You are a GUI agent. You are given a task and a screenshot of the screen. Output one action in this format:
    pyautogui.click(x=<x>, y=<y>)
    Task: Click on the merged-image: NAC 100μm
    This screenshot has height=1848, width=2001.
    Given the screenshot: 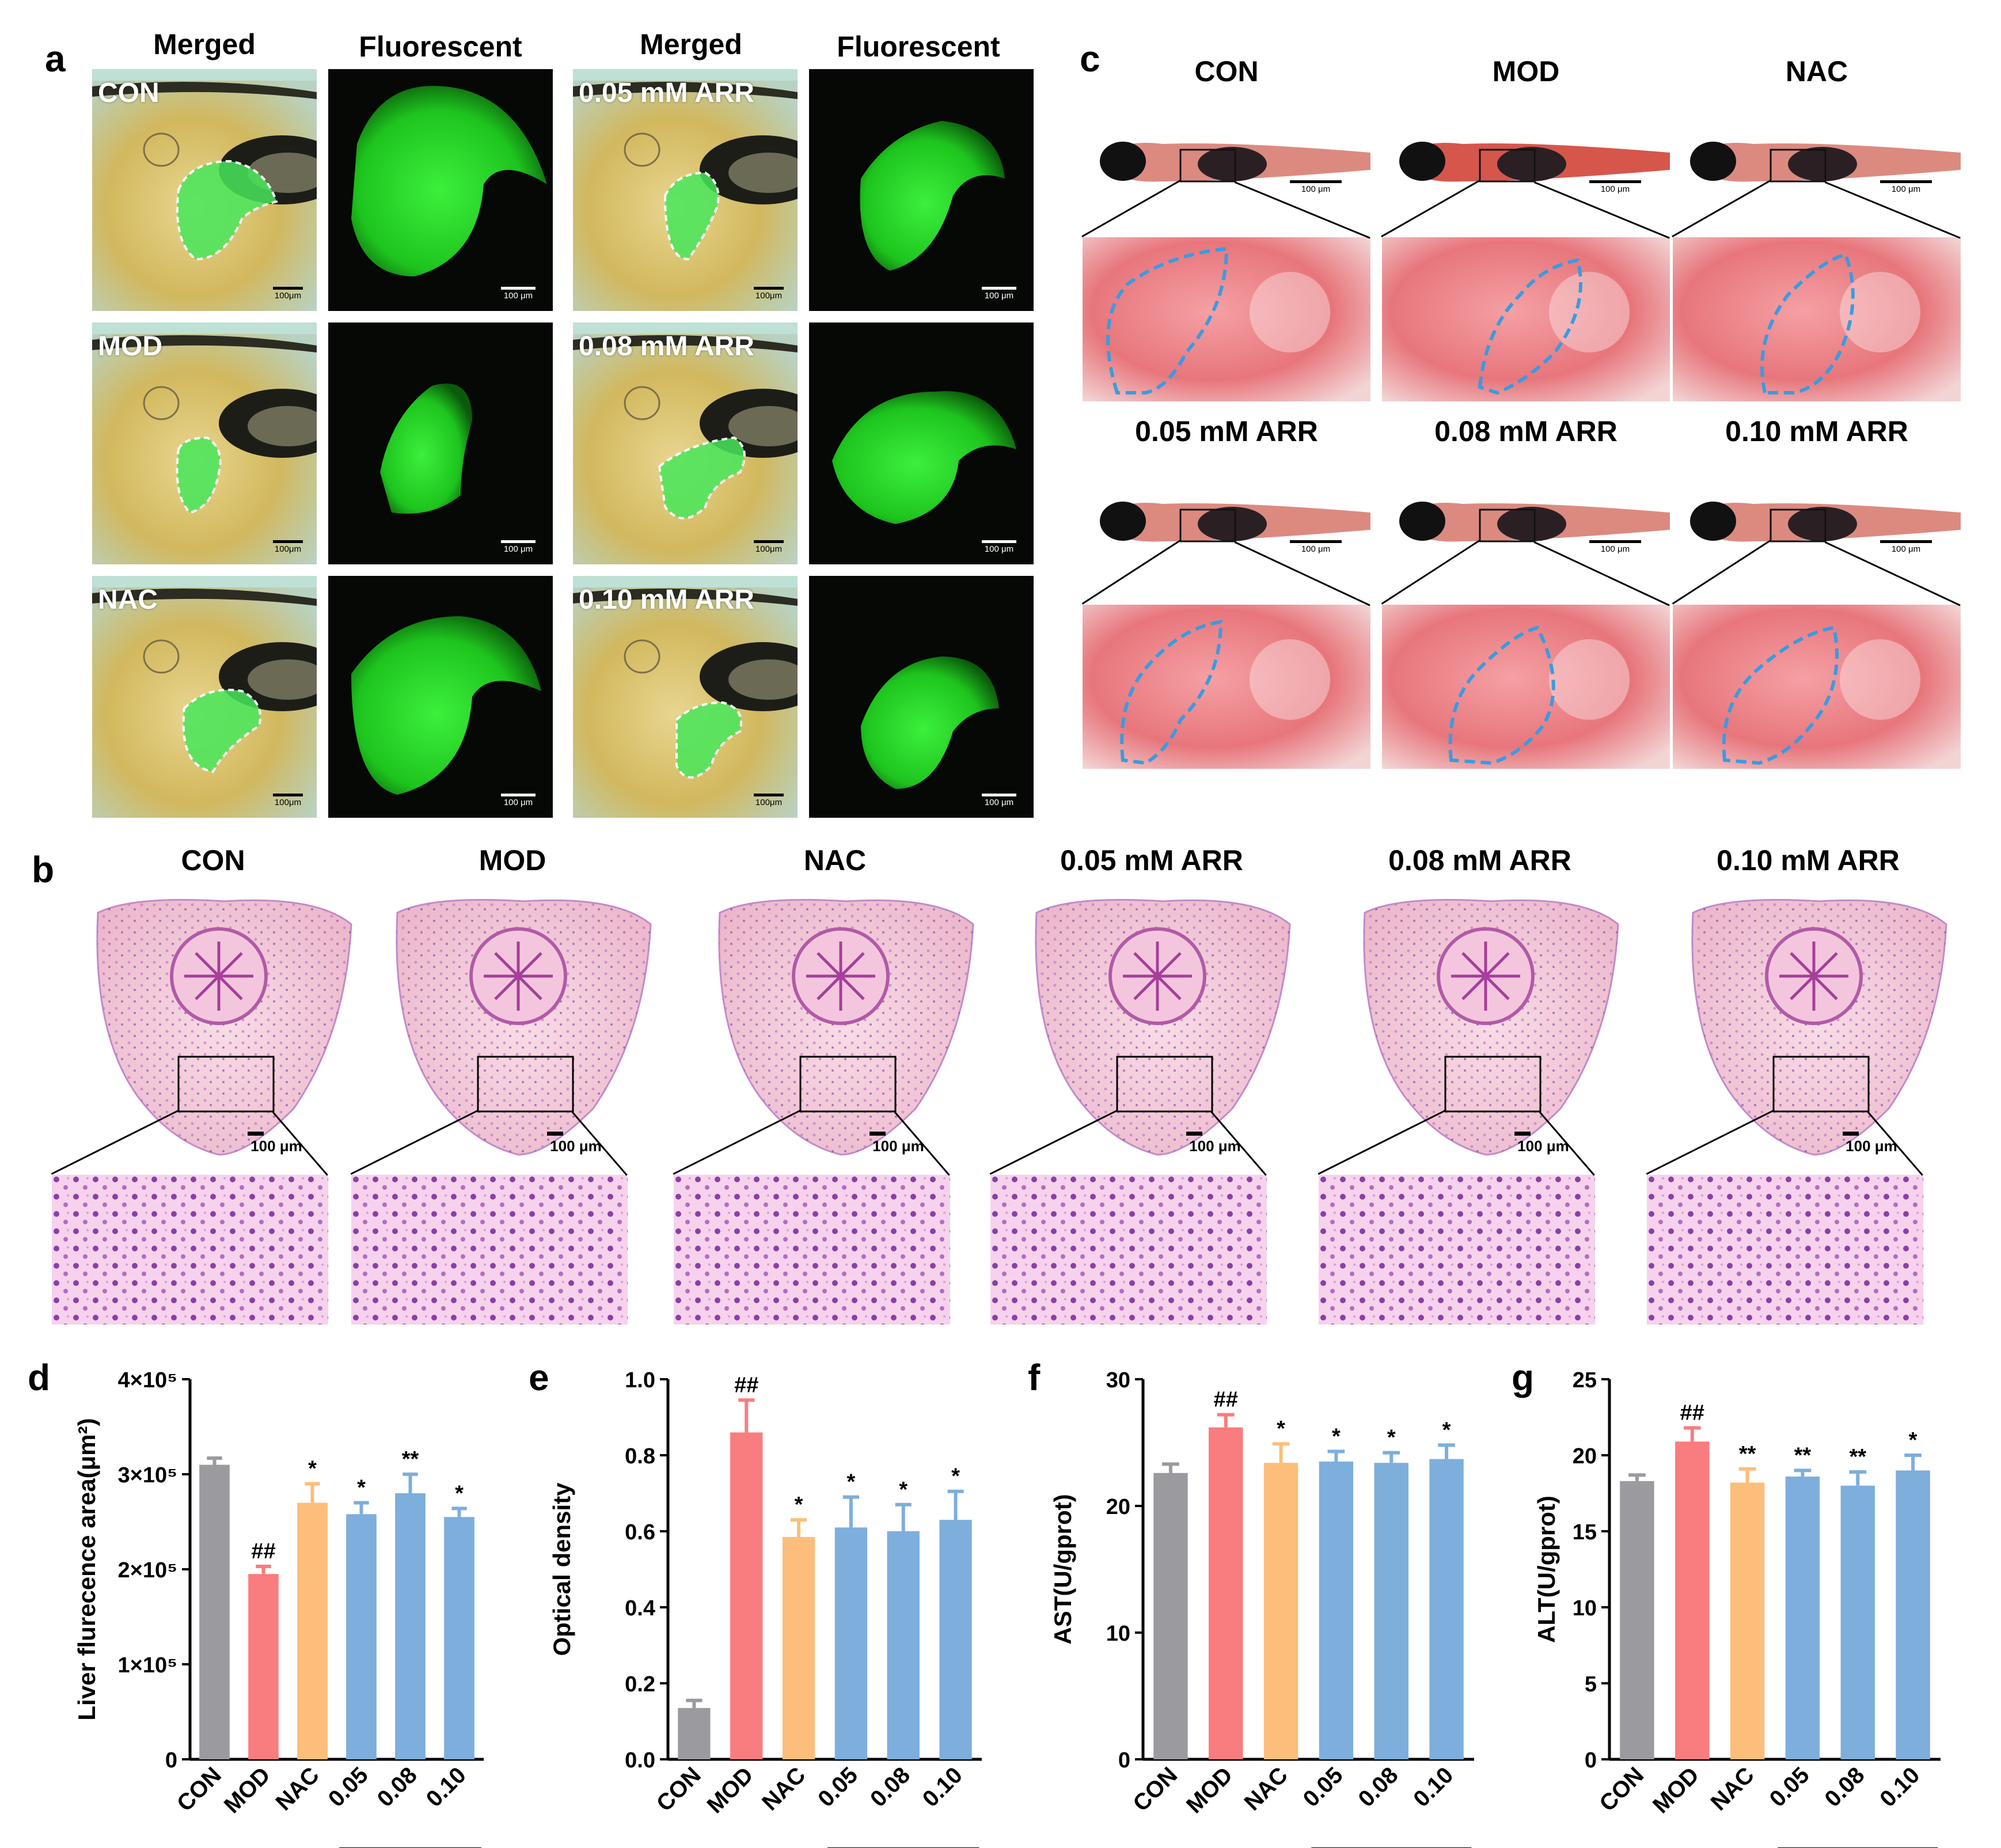 What is the action you would take?
    pyautogui.click(x=204, y=697)
    